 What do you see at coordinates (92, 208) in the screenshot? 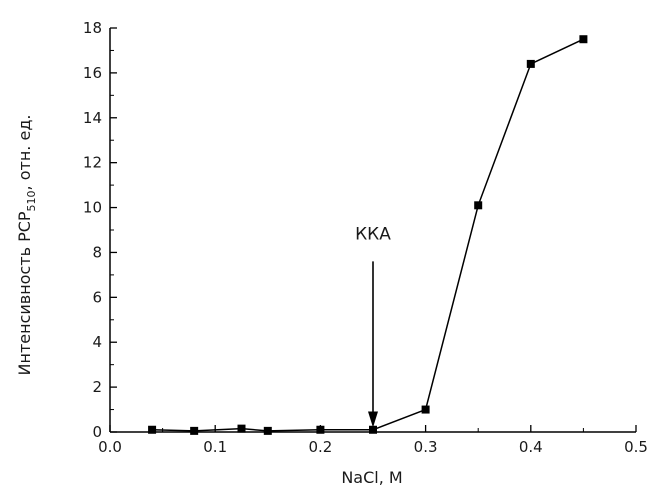
I see `y-tick-label: 10` at bounding box center [92, 208].